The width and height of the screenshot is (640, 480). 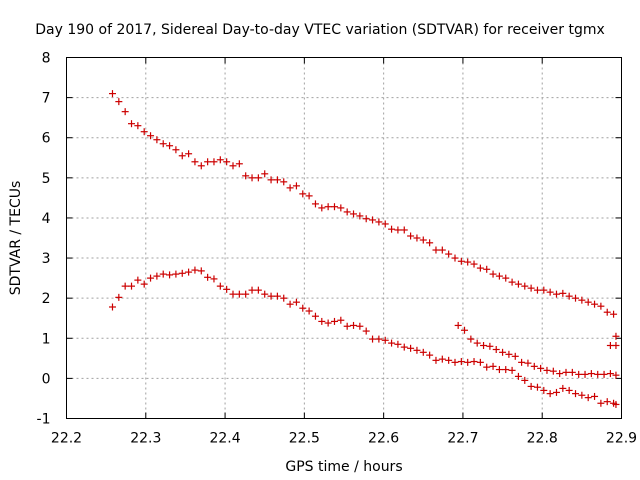 I want to click on x-tick-label: 22.7, so click(x=462, y=439).